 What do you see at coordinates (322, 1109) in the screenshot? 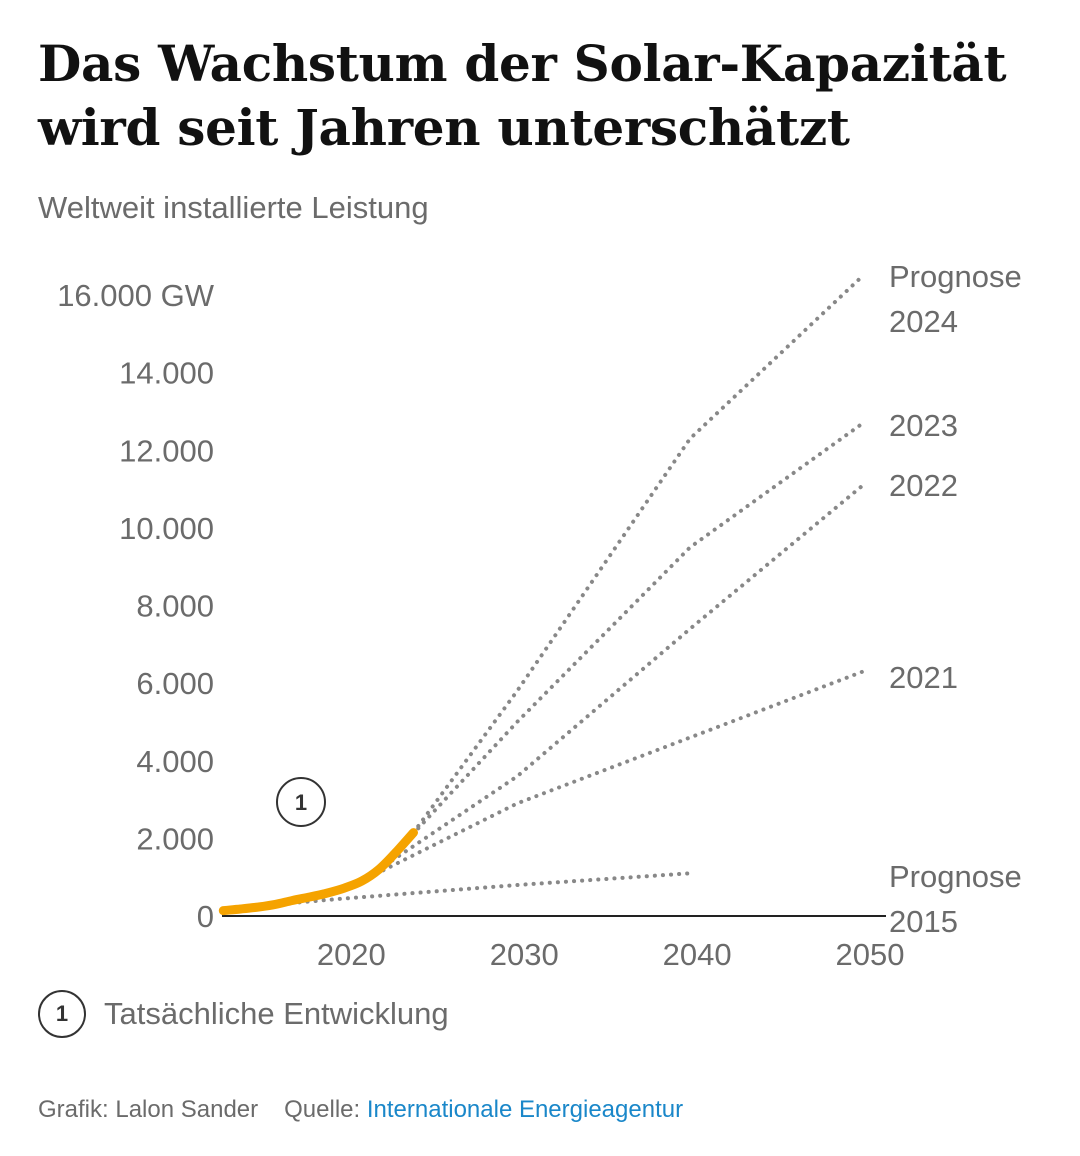
I see `footer-source-prefix: Quelle:` at bounding box center [322, 1109].